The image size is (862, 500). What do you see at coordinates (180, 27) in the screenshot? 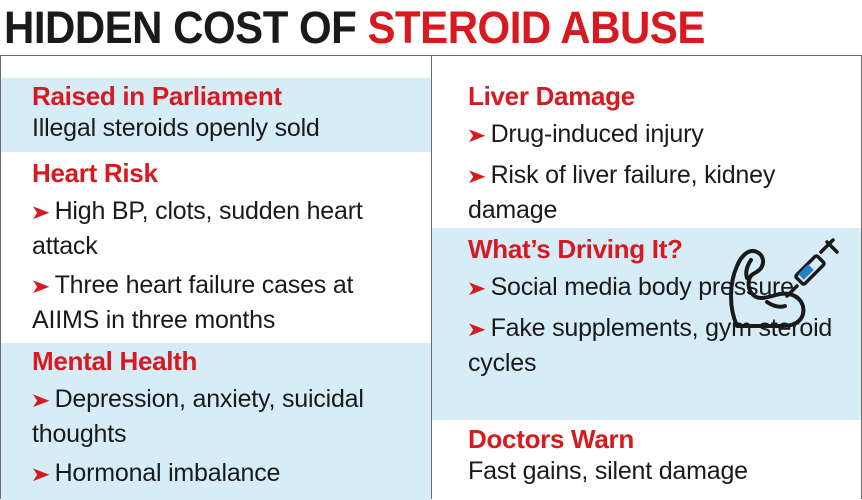
I see `headline-dark: HIDDEN COST OF` at bounding box center [180, 27].